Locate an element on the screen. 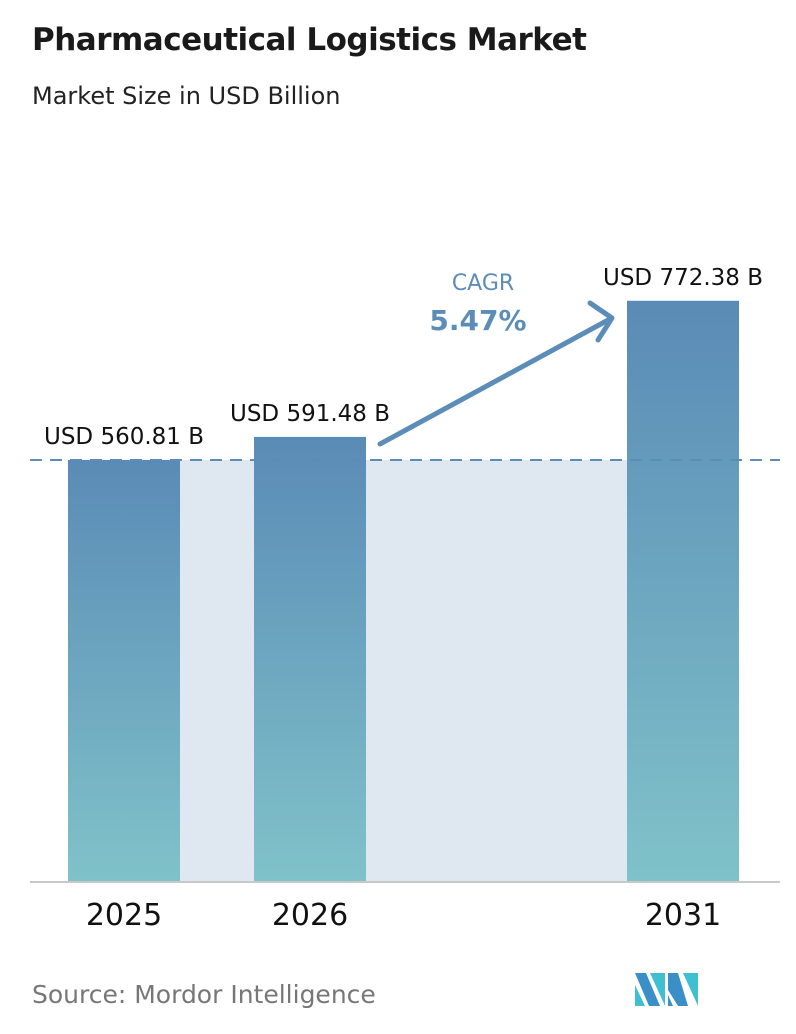  mordor-logo is located at coordinates (666, 989).